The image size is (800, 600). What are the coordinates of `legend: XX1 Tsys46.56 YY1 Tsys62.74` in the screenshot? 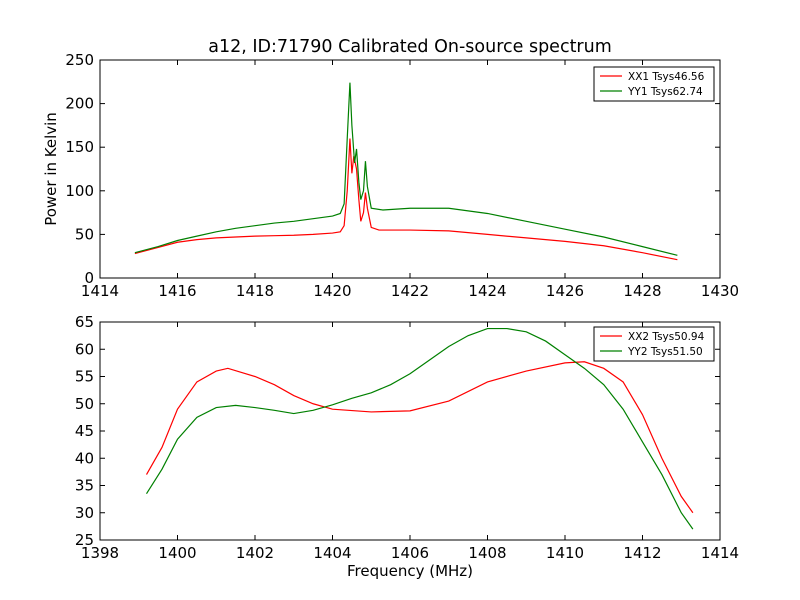 It's located at (654, 84).